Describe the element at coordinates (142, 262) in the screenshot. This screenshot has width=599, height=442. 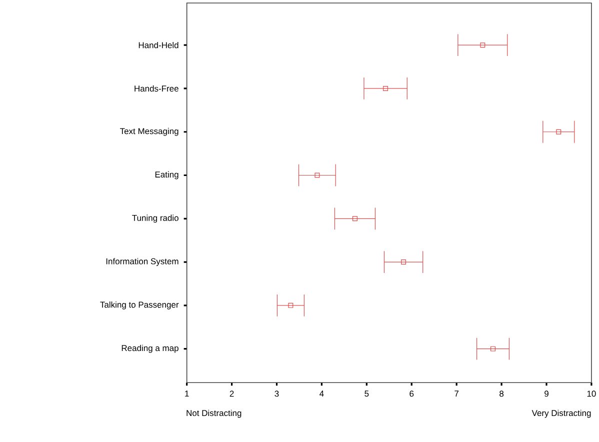
I see `y-tick-label: Information System` at that location.